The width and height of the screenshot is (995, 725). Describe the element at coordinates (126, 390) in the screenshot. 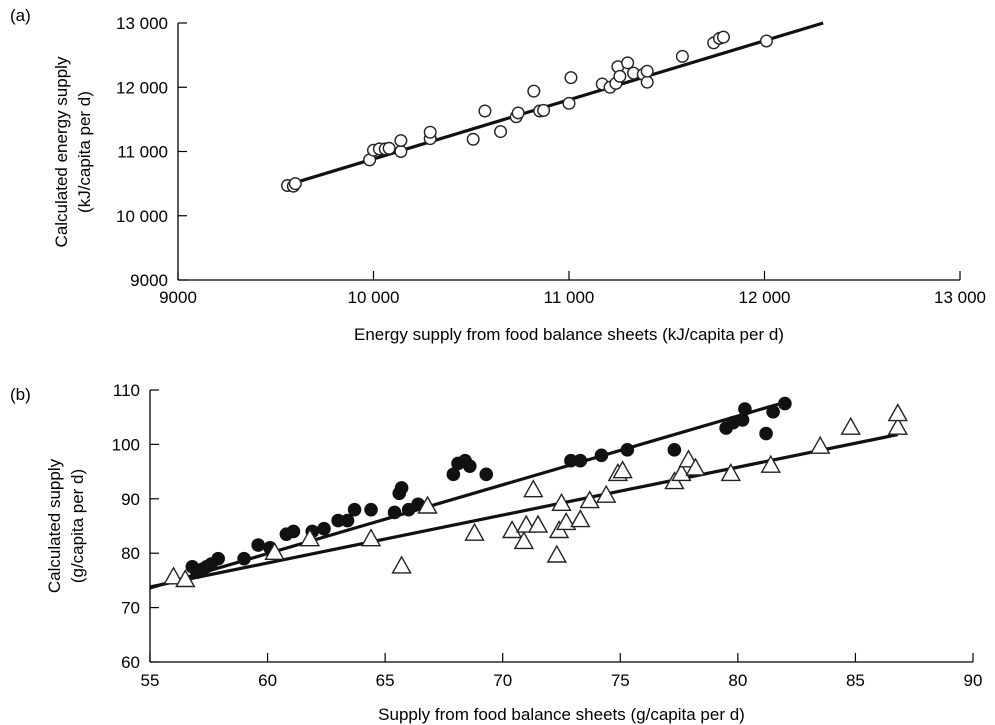

I see `y-tick-label: 110` at that location.